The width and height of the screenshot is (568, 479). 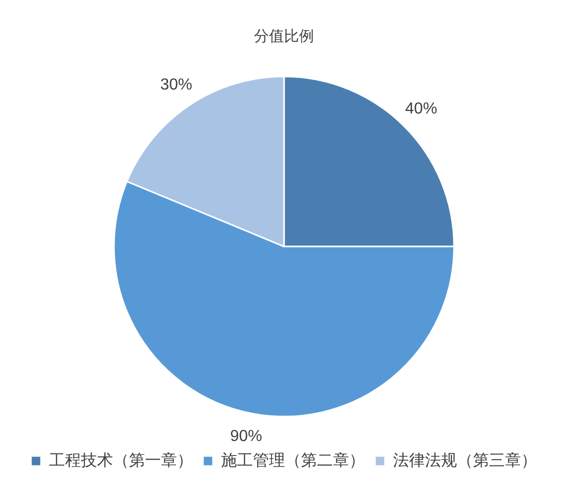 I want to click on legend-label: 工程技术（第一章）, so click(x=121, y=460).